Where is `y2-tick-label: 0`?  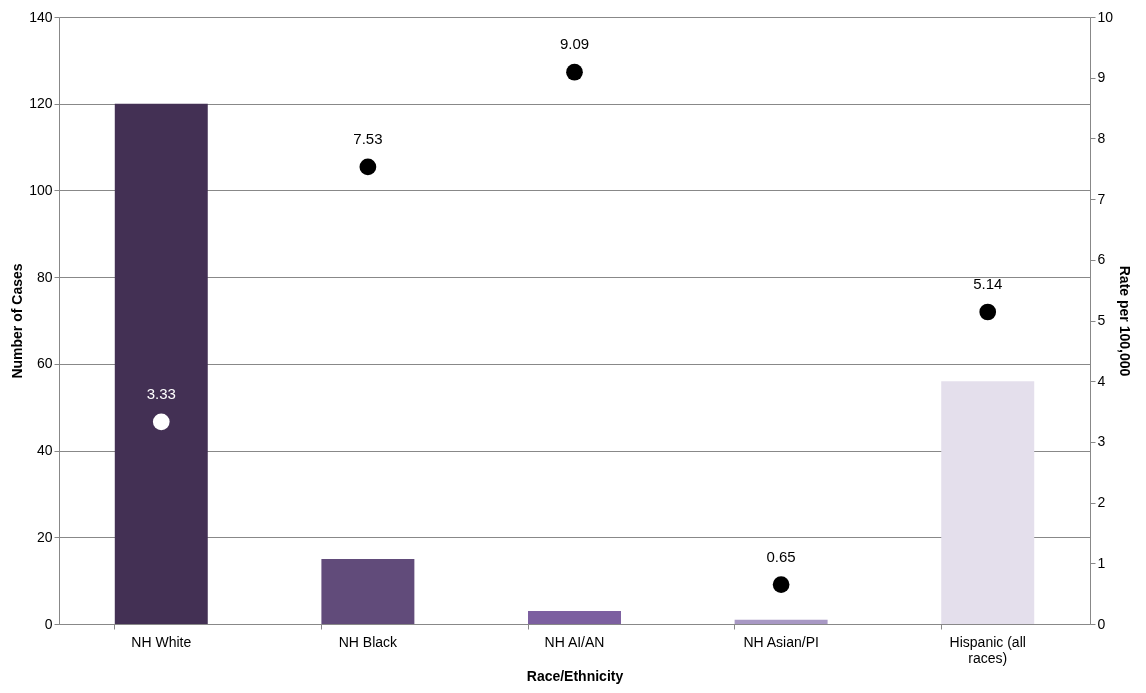
y2-tick-label: 0 is located at coordinates (1101, 623).